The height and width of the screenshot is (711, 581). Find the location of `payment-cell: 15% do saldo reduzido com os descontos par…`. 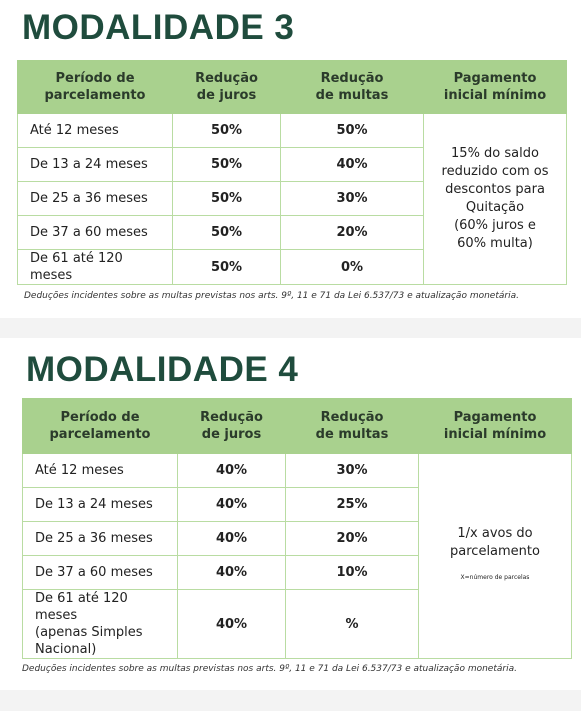

payment-cell: 15% do saldo reduzido com os descontos par… is located at coordinates (495, 199).